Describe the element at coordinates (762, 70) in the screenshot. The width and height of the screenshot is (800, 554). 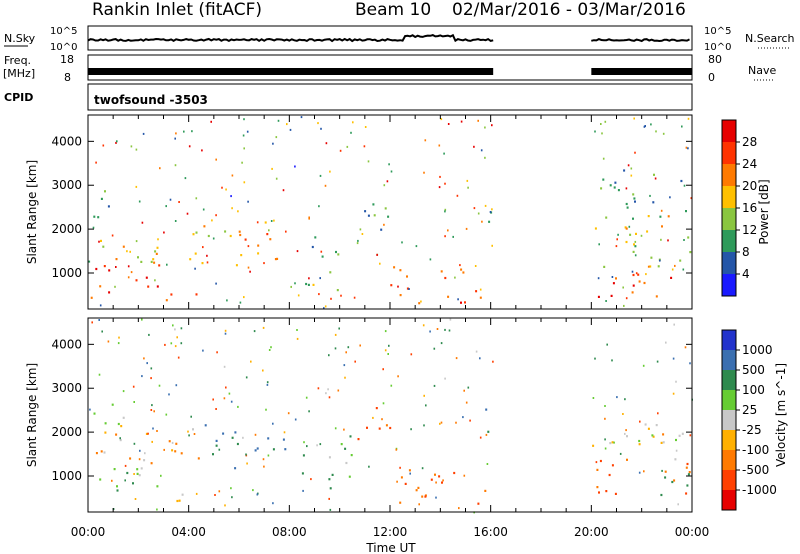
I see `nave-label: Nave` at that location.